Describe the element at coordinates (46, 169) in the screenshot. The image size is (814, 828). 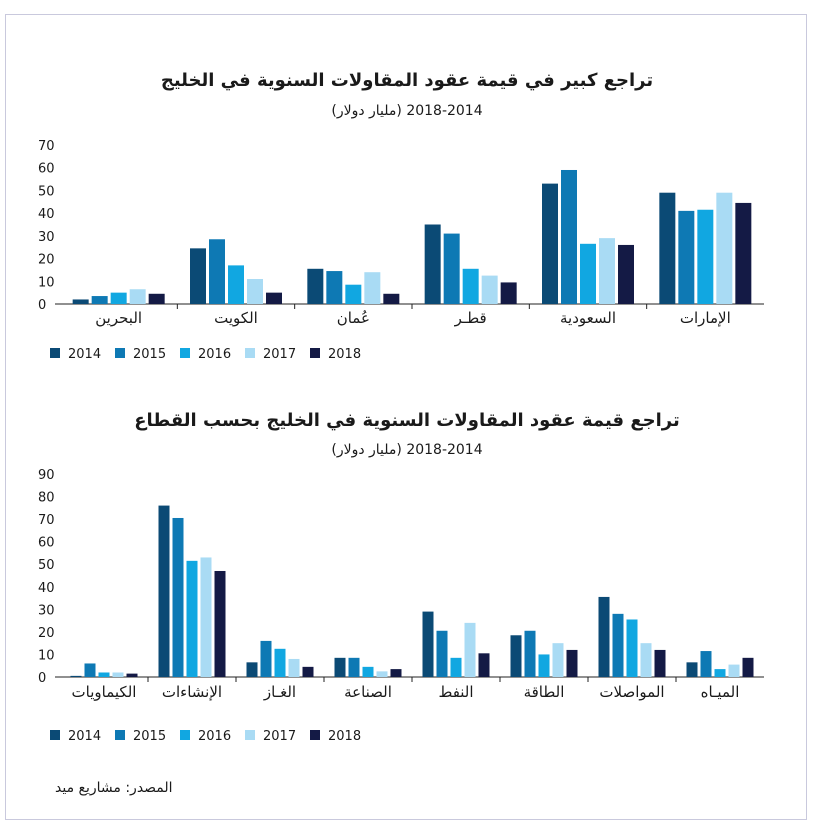
I see `y-tick-label: 60` at that location.